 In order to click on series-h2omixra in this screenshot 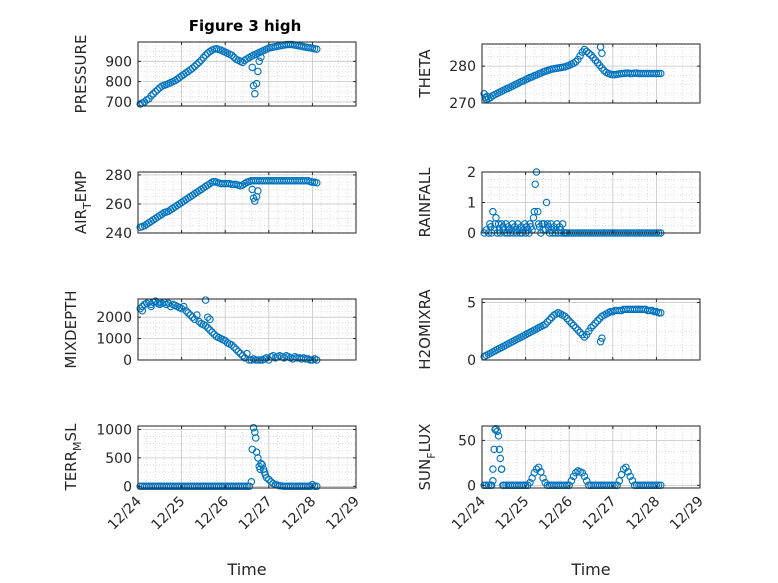, I will do `click(572, 333)`.